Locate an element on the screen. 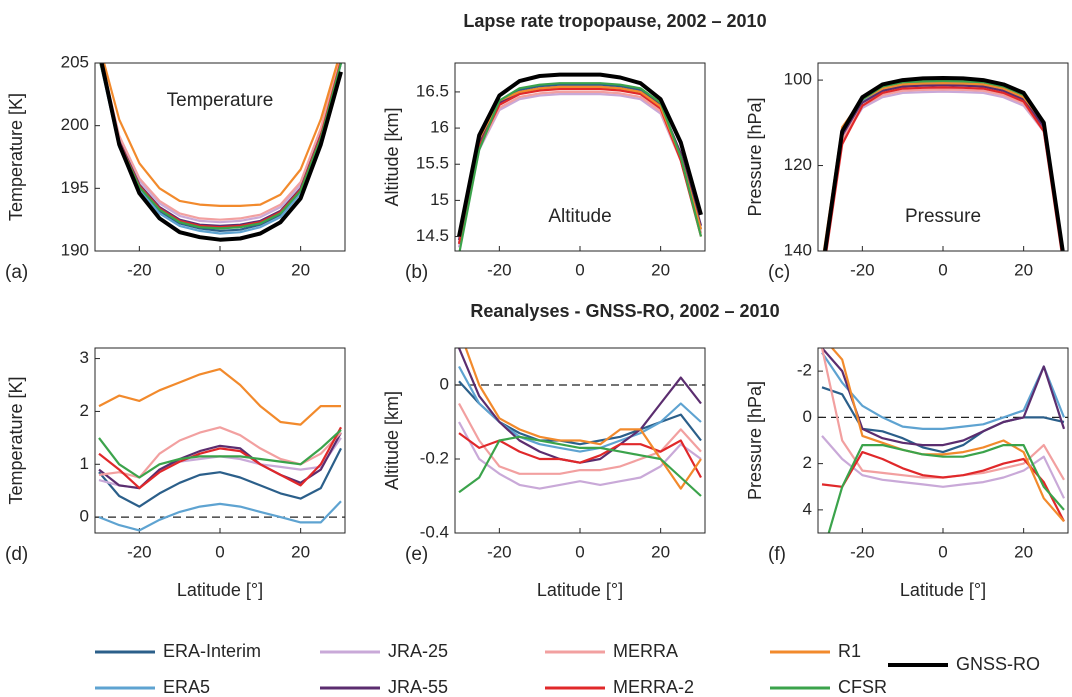  panel-label: (e) is located at coordinates (416, 554).